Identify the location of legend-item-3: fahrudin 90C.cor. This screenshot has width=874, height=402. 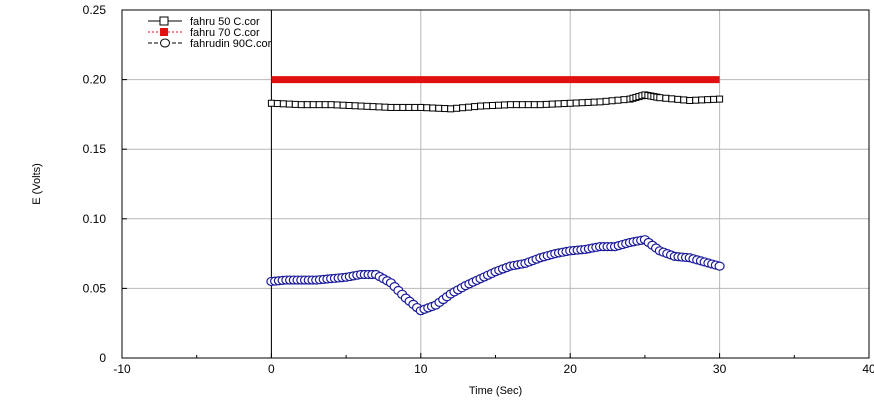
(210, 44).